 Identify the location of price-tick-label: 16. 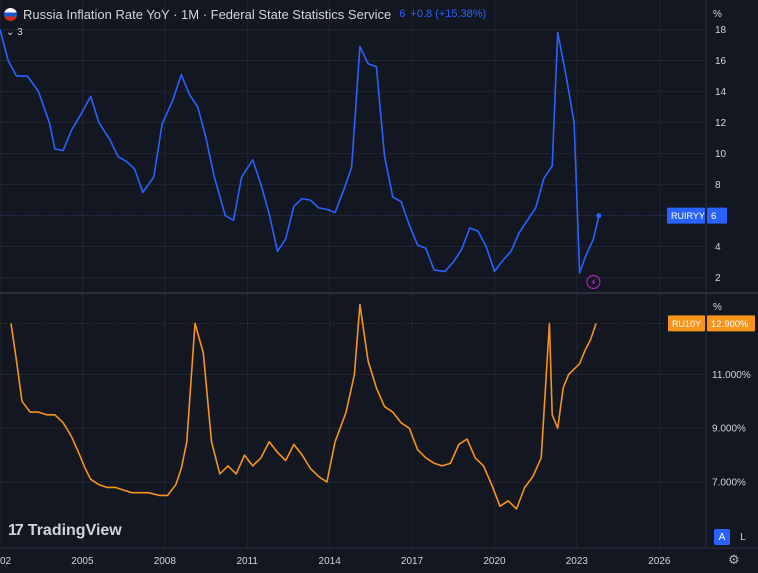
(721, 61).